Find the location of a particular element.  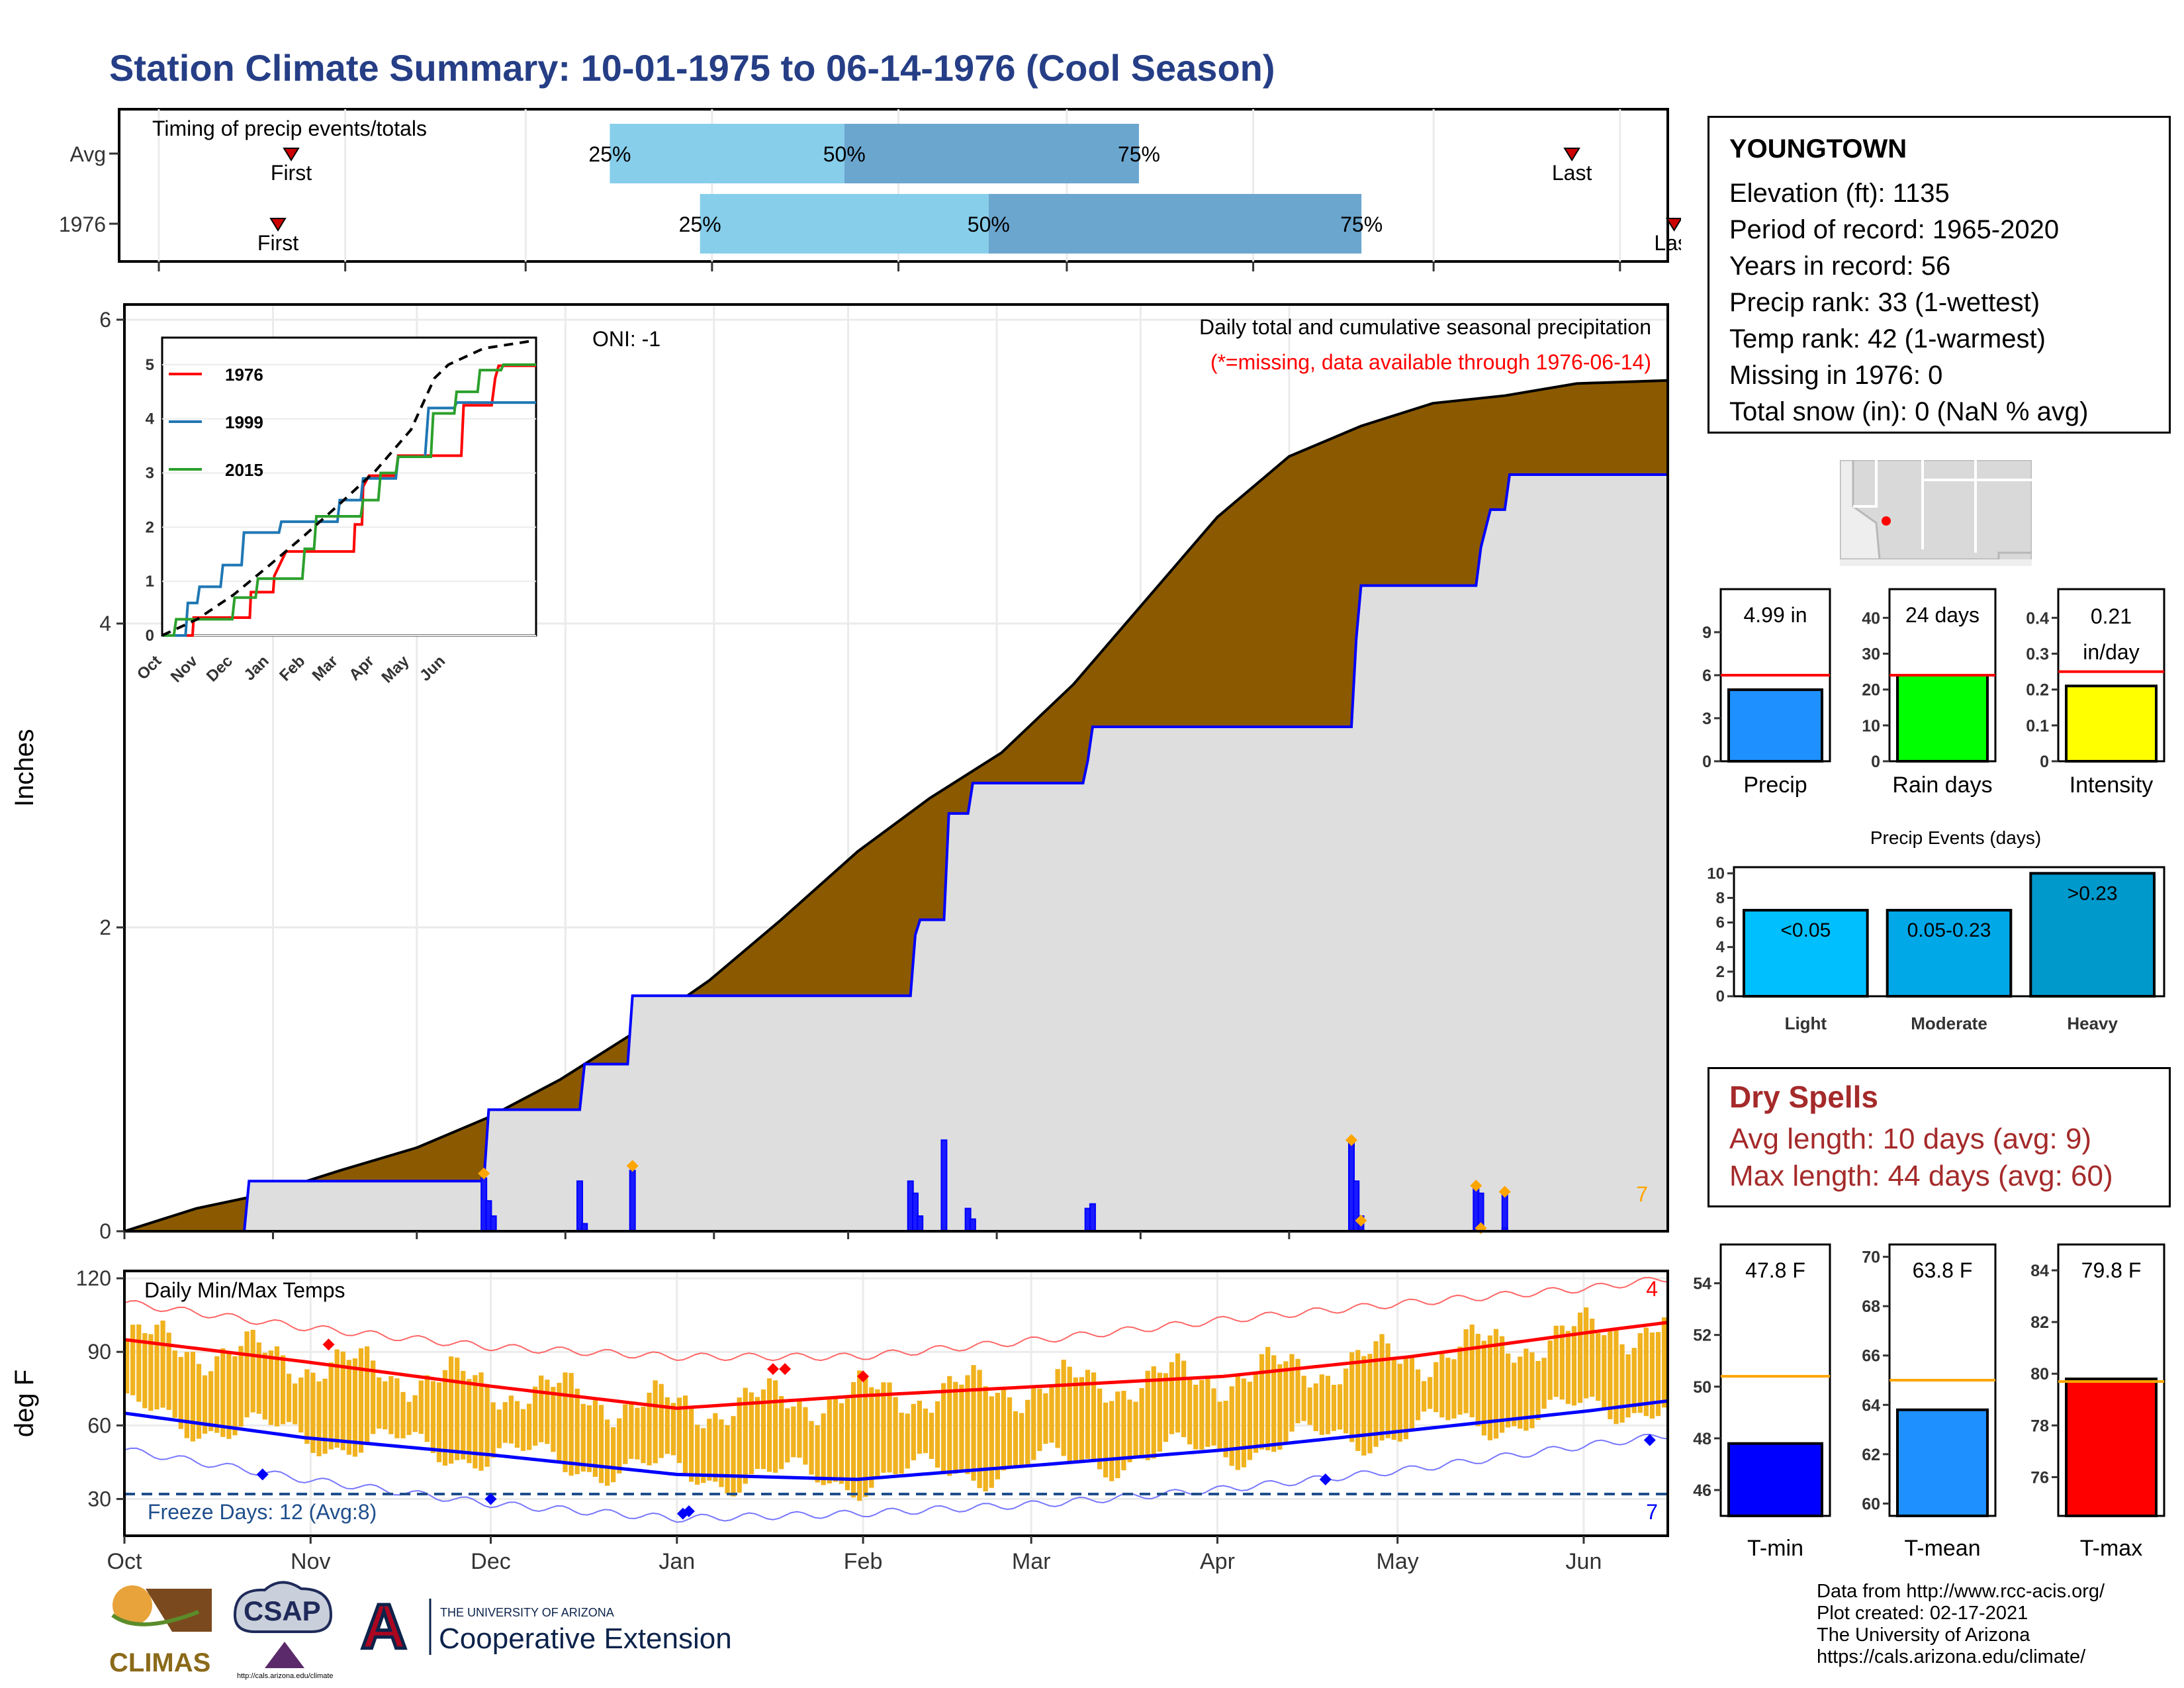

summary-panel-label: T-mean is located at coordinates (1942, 1548).